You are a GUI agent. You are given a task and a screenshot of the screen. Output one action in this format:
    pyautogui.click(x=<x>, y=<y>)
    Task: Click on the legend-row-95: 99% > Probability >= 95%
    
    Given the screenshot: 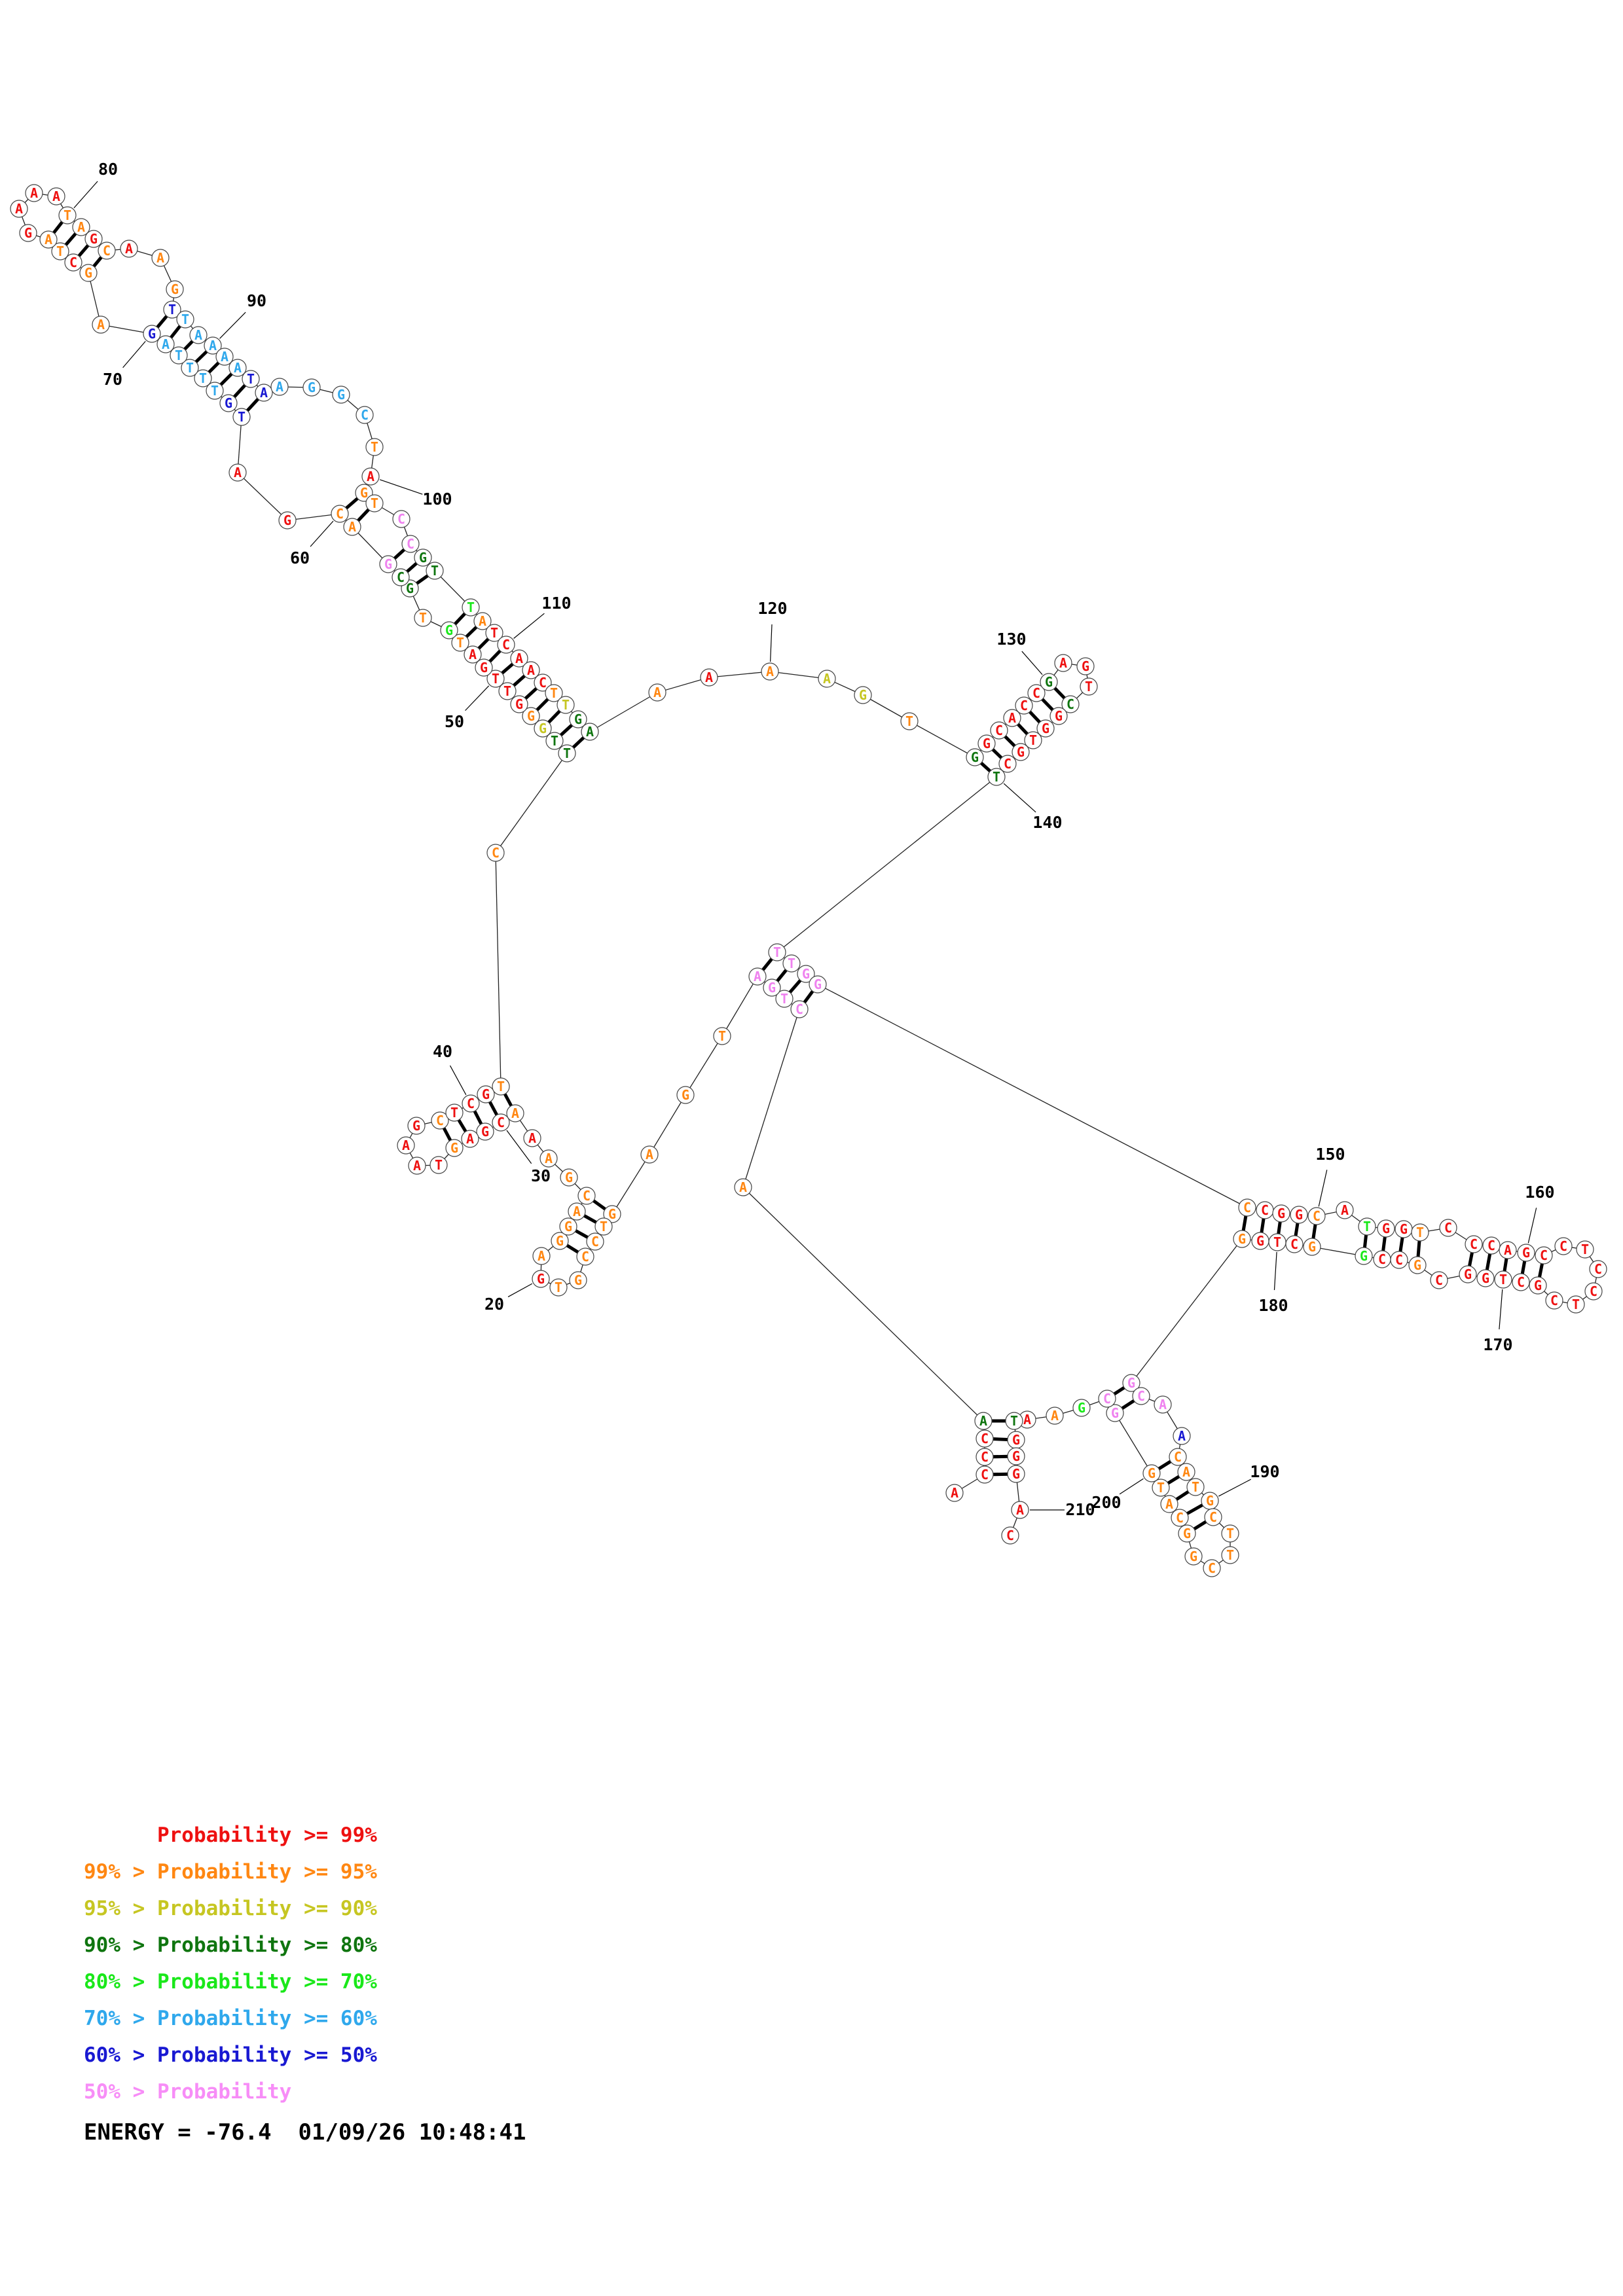 What is the action you would take?
    pyautogui.click(x=230, y=1872)
    